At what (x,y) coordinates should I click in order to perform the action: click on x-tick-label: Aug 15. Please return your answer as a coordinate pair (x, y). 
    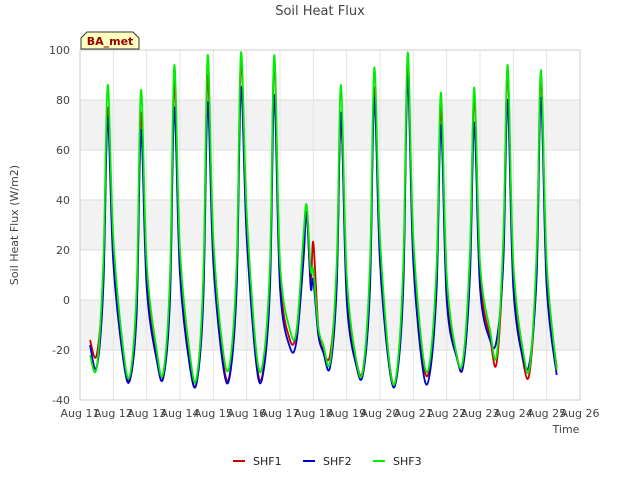
    Looking at the image, I should click on (213, 413).